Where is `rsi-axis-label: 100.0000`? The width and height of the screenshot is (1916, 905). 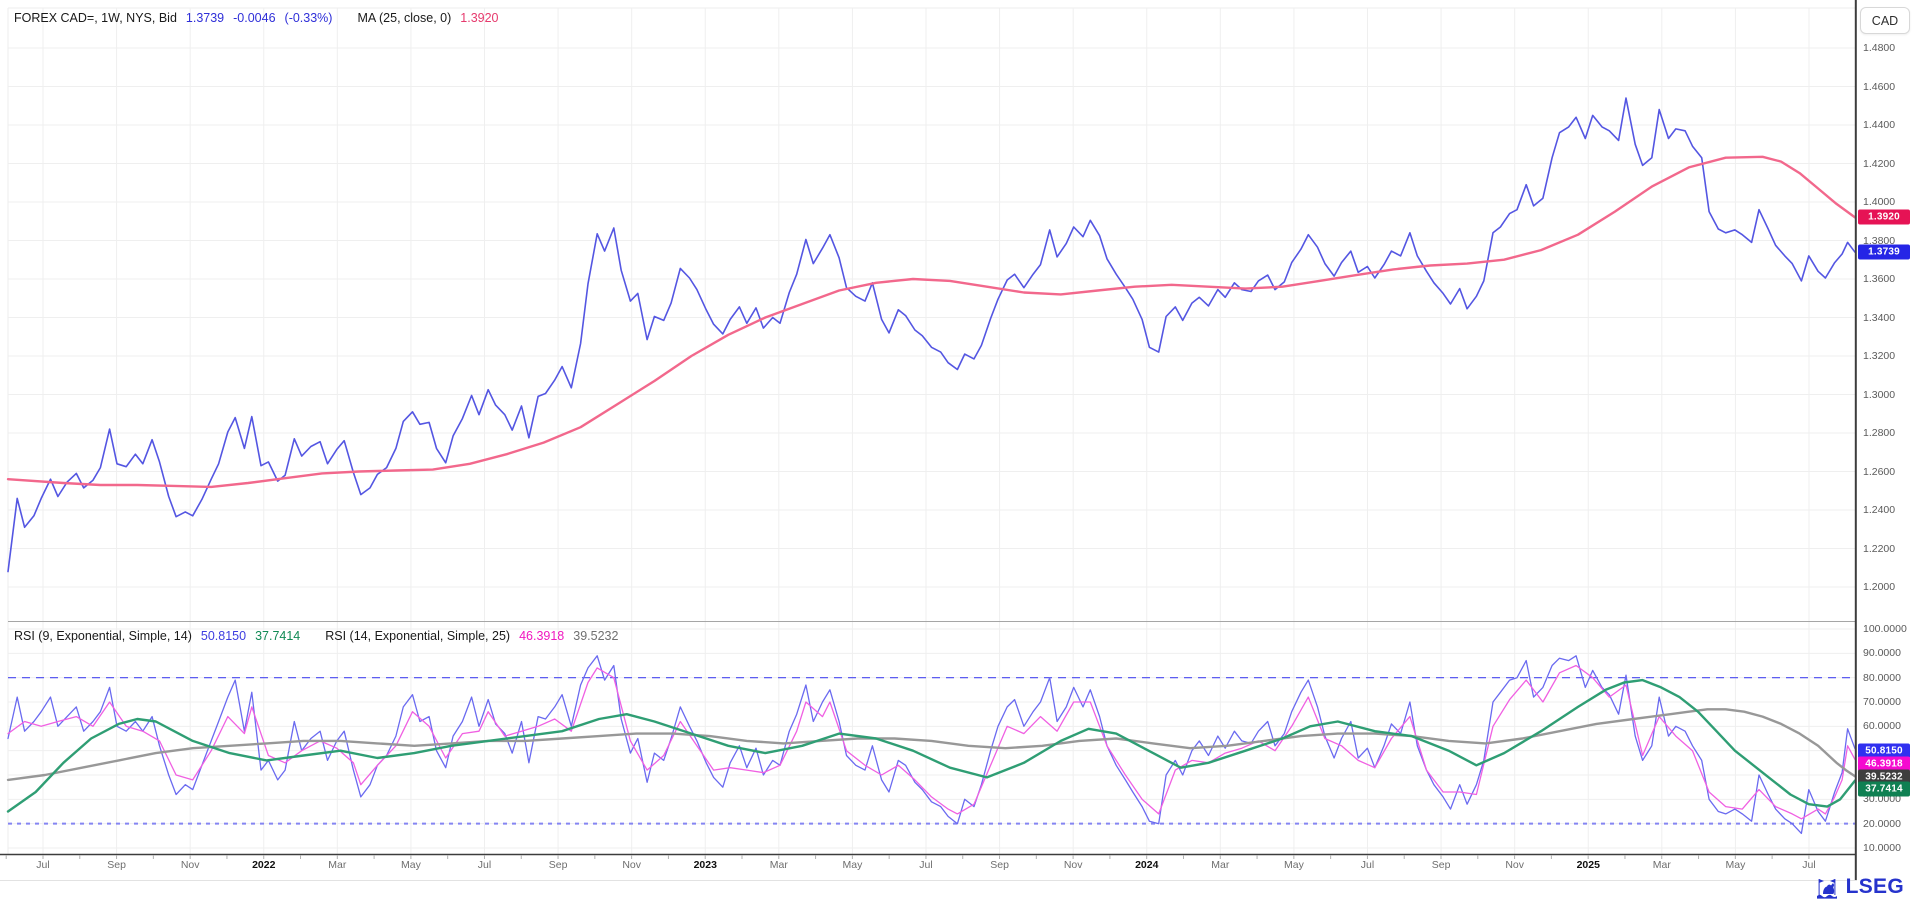 rsi-axis-label: 100.0000 is located at coordinates (1885, 629).